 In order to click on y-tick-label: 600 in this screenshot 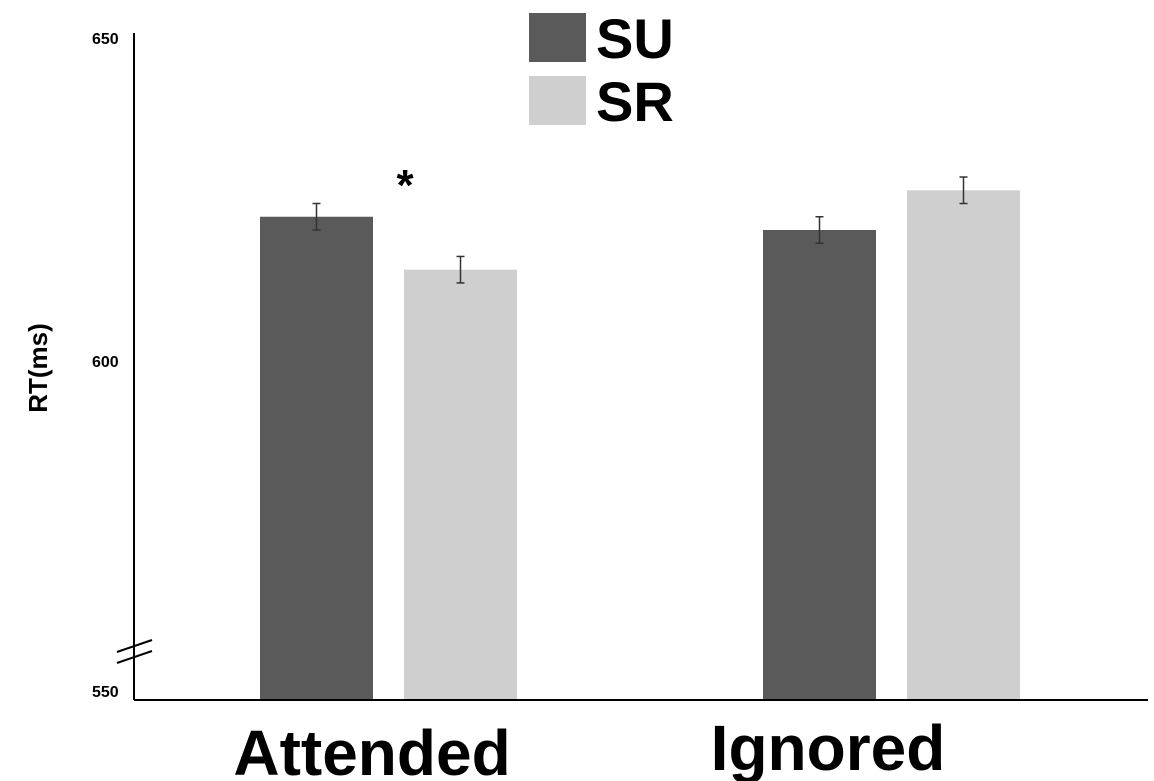, I will do `click(105, 362)`.